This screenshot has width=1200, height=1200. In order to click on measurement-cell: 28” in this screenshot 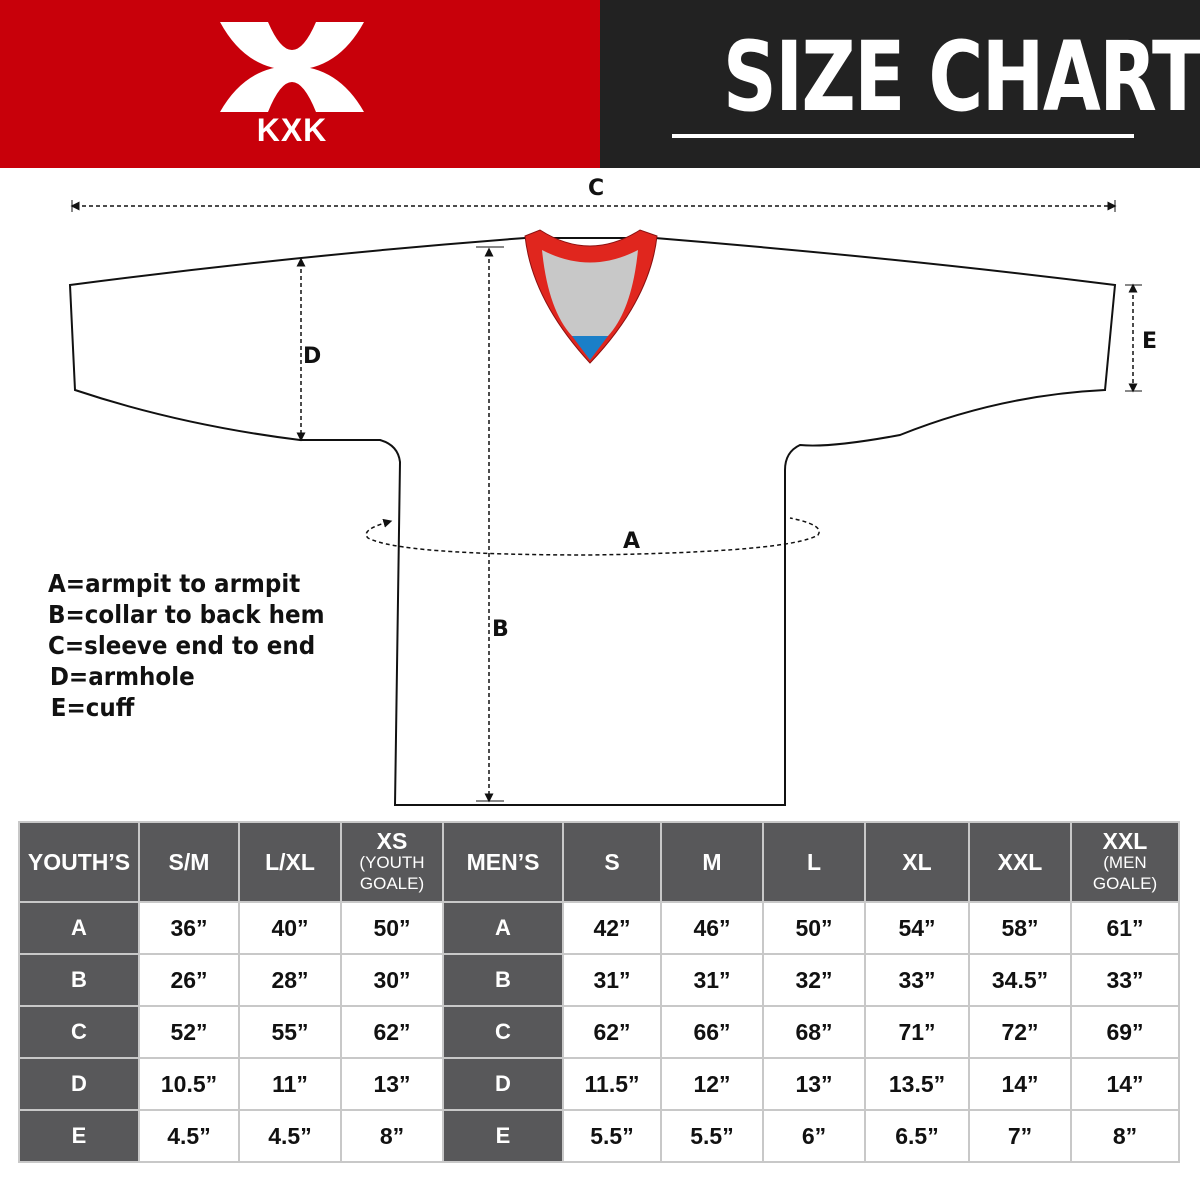, I will do `click(290, 980)`.